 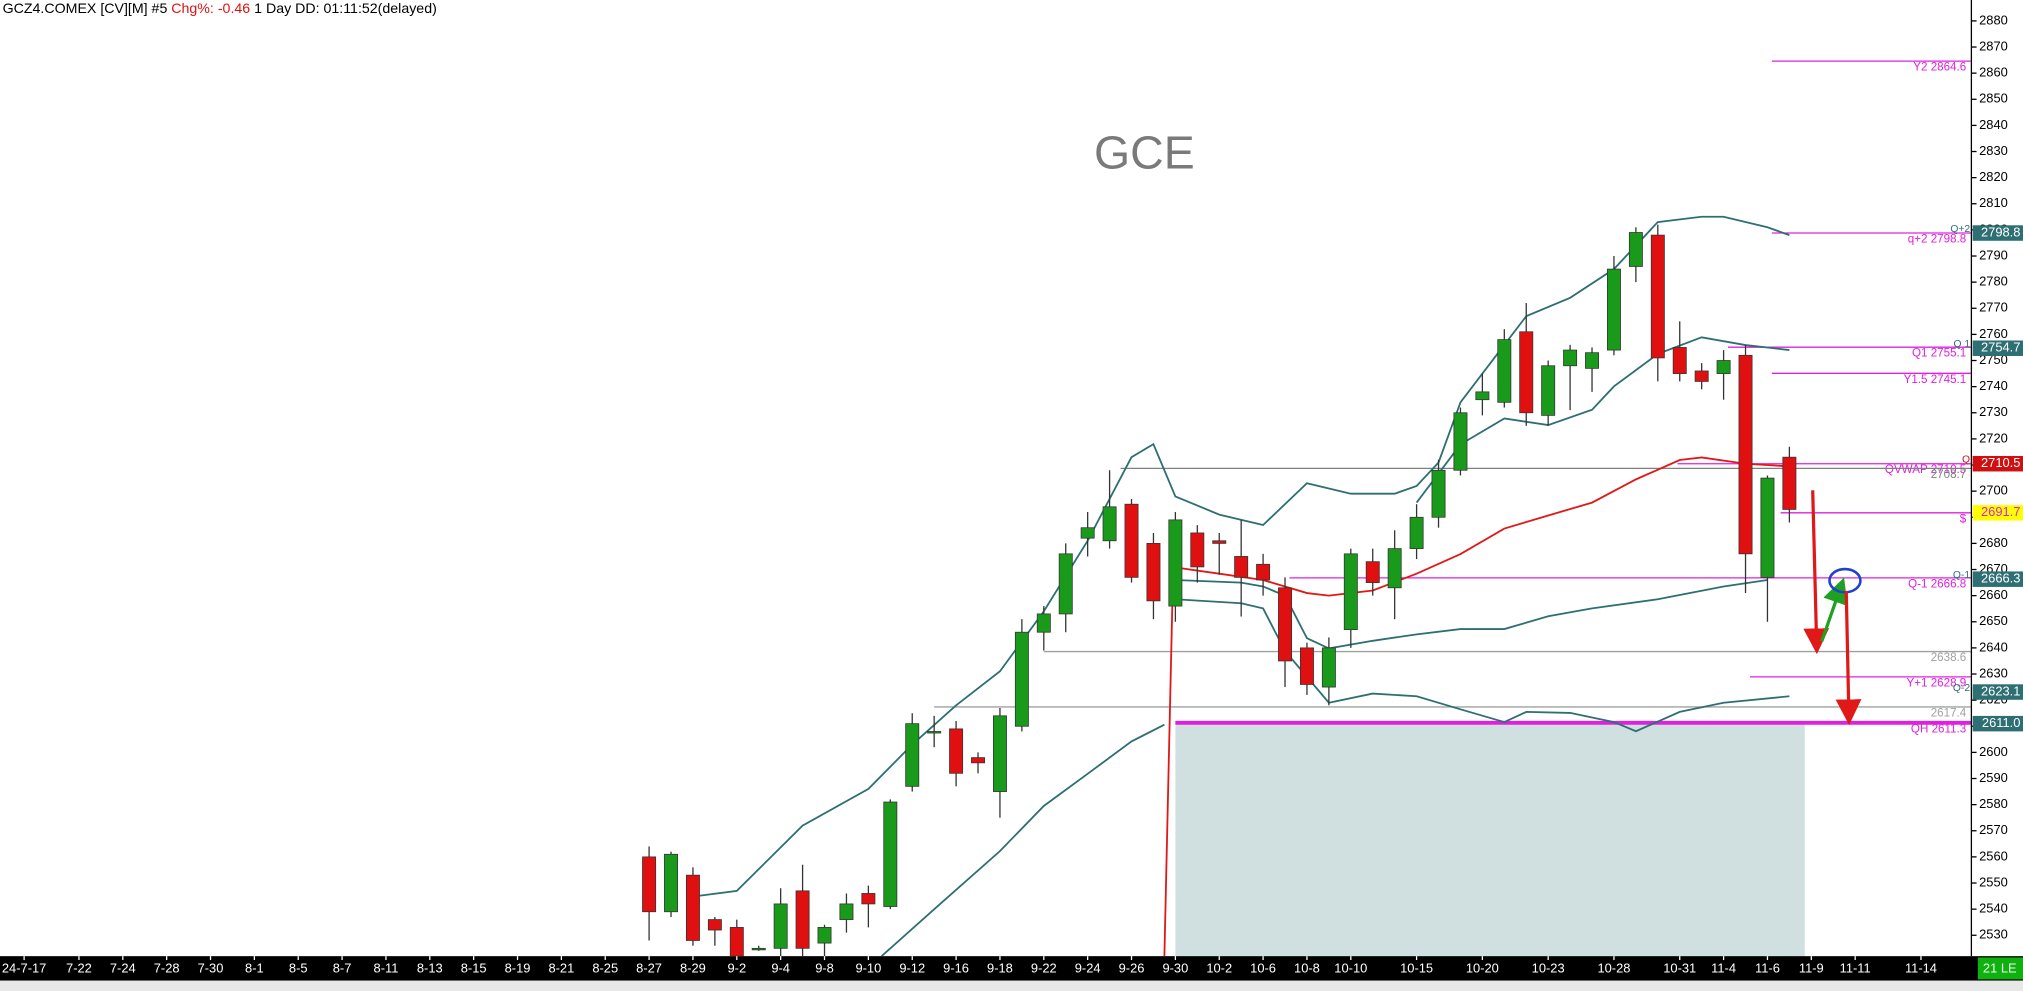 What do you see at coordinates (649, 967) in the screenshot?
I see `x-tick-label: 8-27` at bounding box center [649, 967].